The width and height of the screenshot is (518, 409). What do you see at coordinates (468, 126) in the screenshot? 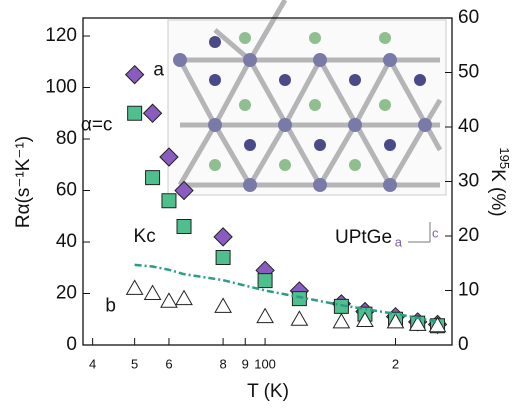
I see `y2-tick-label: 40` at bounding box center [468, 126].